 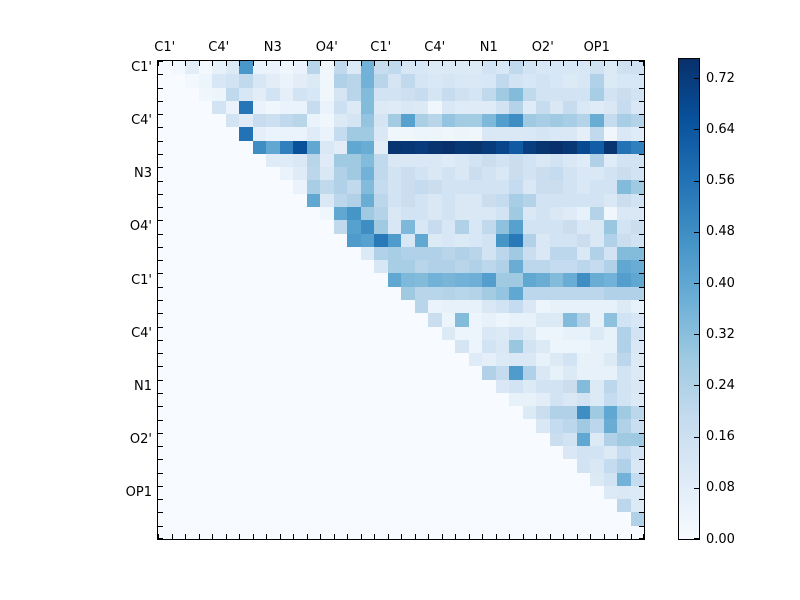 I want to click on y-tick-label: O2', so click(x=140, y=439).